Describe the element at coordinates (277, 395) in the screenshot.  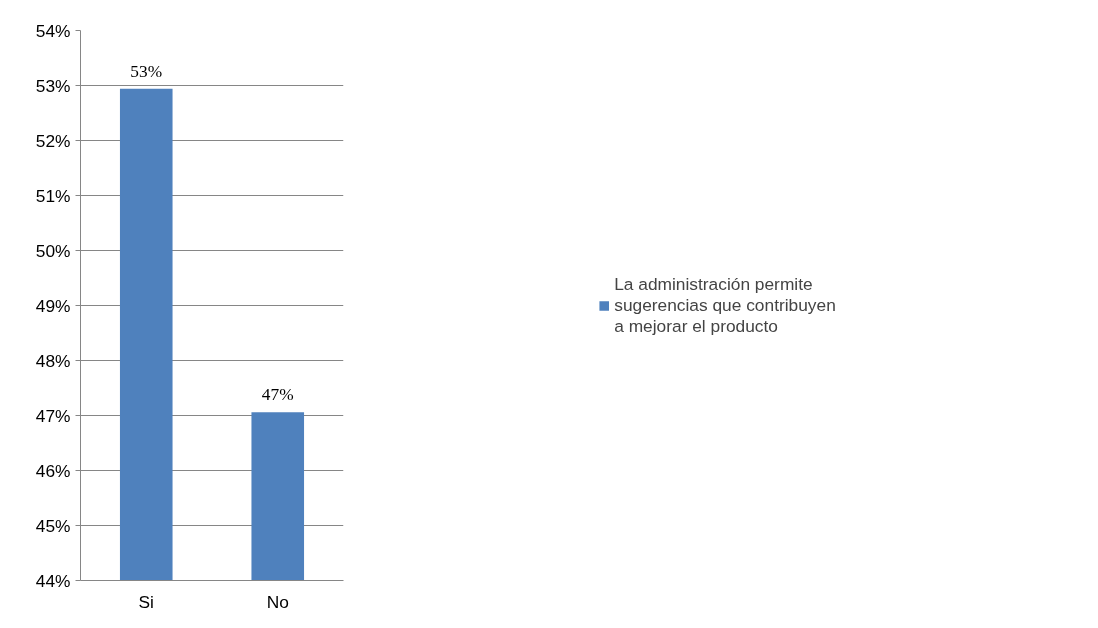
I see `data-label: 47%` at that location.